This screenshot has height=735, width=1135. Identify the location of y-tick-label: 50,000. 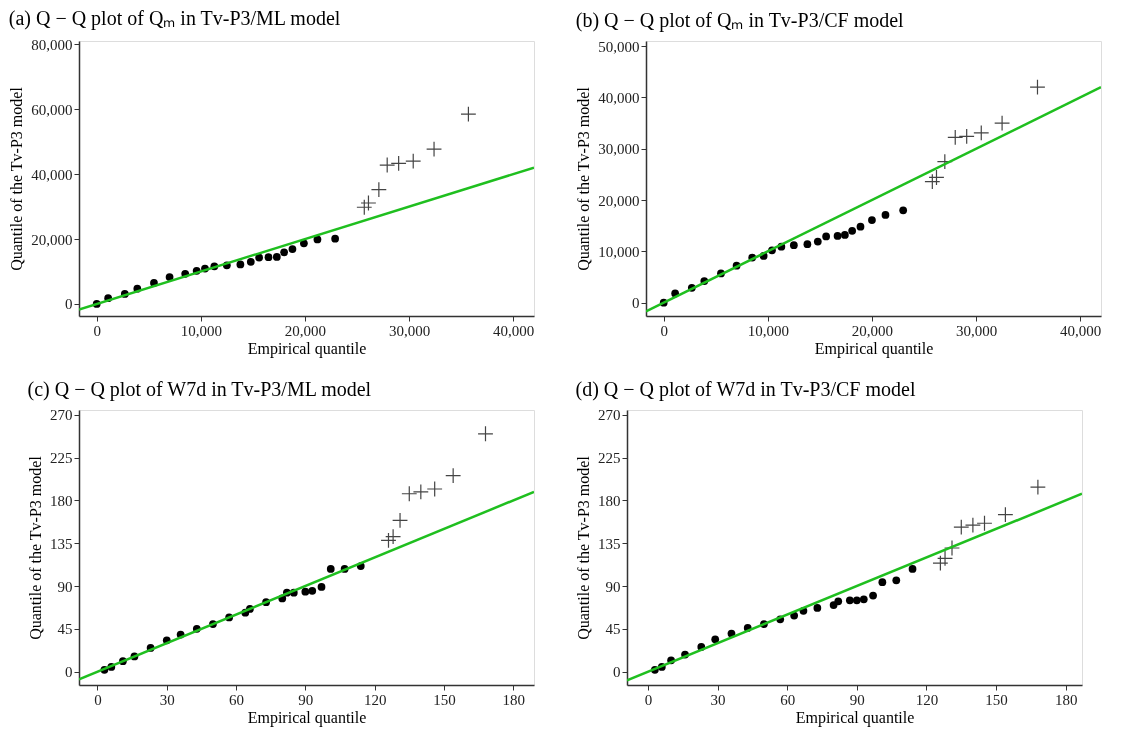
(619, 46).